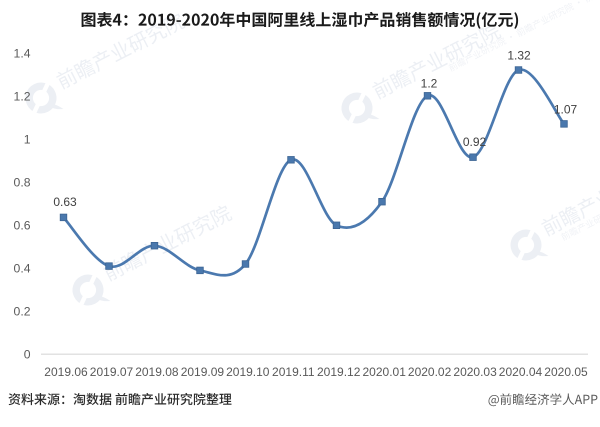  What do you see at coordinates (22, 312) in the screenshot?
I see `svg-text: 0.2` at bounding box center [22, 312].